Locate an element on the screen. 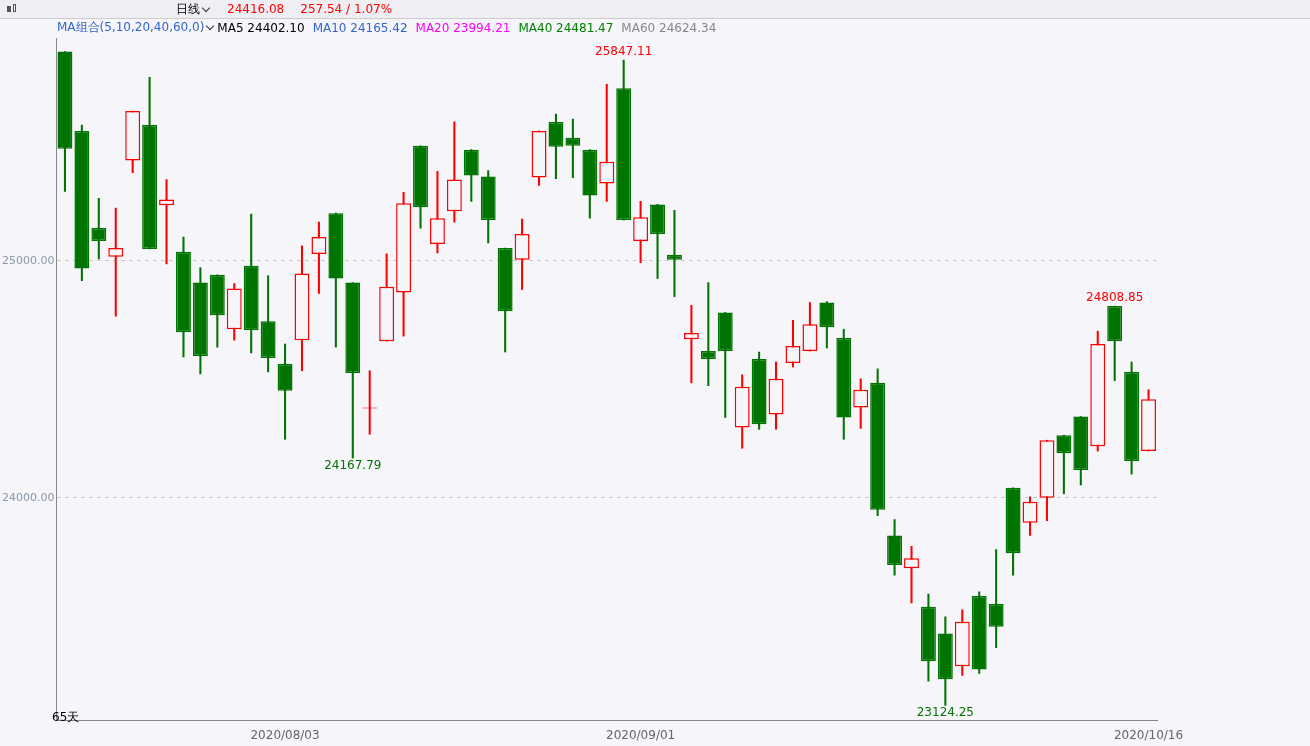 This screenshot has height=746, width=1310. text: MA5 24402.10 is located at coordinates (261, 27).